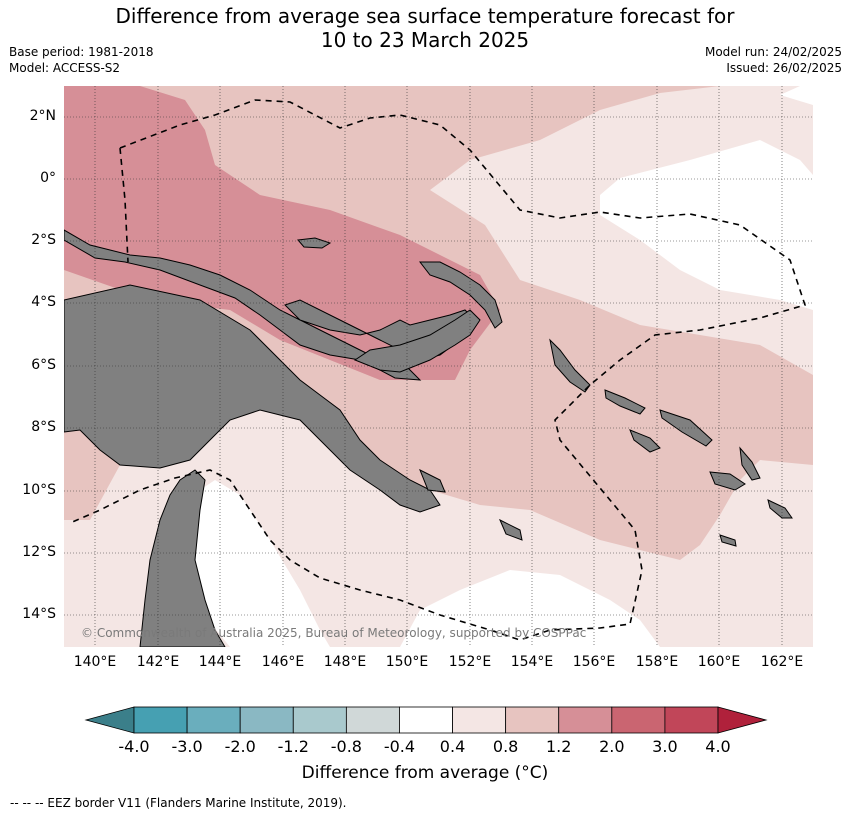 The height and width of the screenshot is (816, 850). Describe the element at coordinates (182, 558) in the screenshot. I see `land-cape-york` at that location.